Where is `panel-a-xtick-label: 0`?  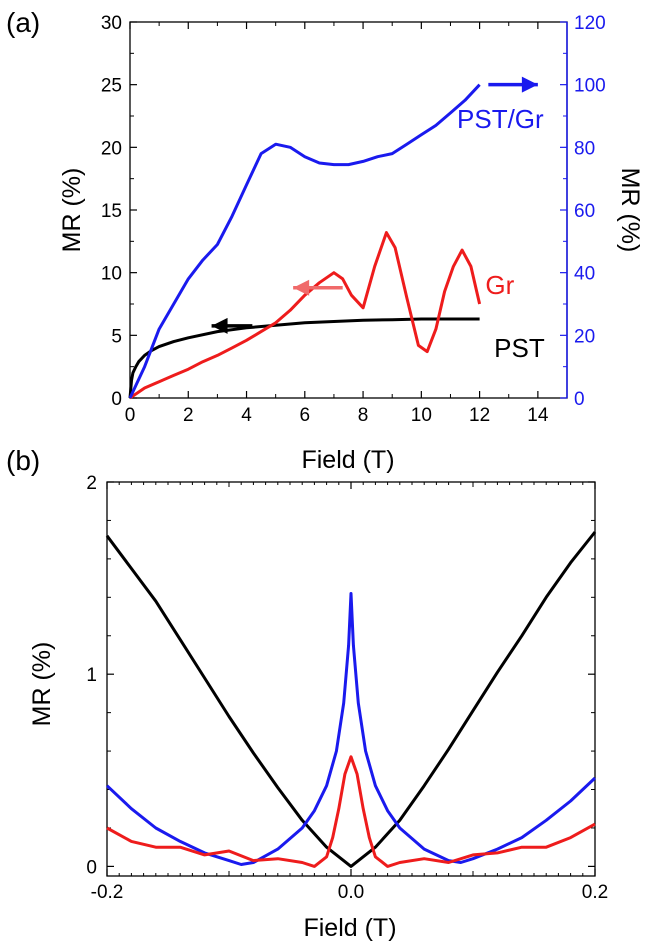
panel-a-xtick-label: 0 is located at coordinates (130, 415).